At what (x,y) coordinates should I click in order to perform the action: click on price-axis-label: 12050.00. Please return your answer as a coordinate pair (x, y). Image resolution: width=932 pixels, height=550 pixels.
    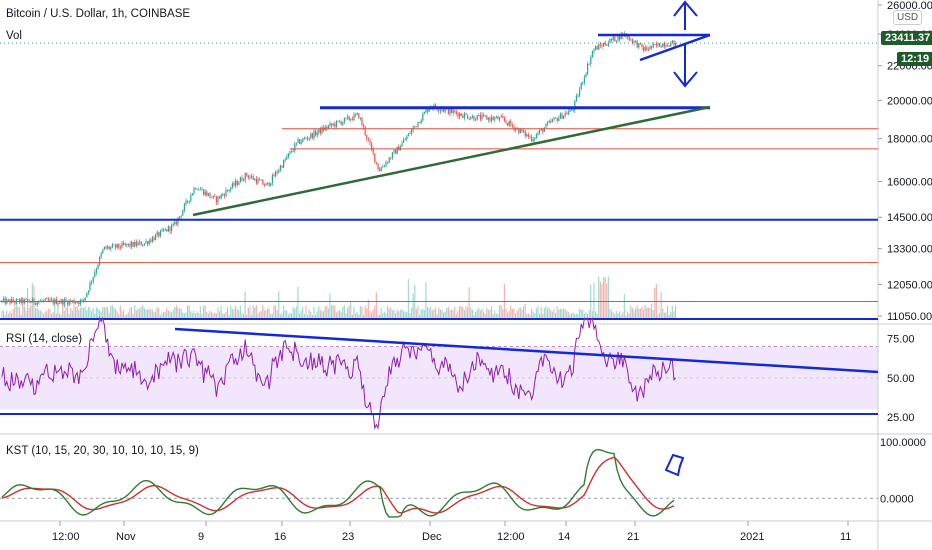
    Looking at the image, I should click on (909, 286).